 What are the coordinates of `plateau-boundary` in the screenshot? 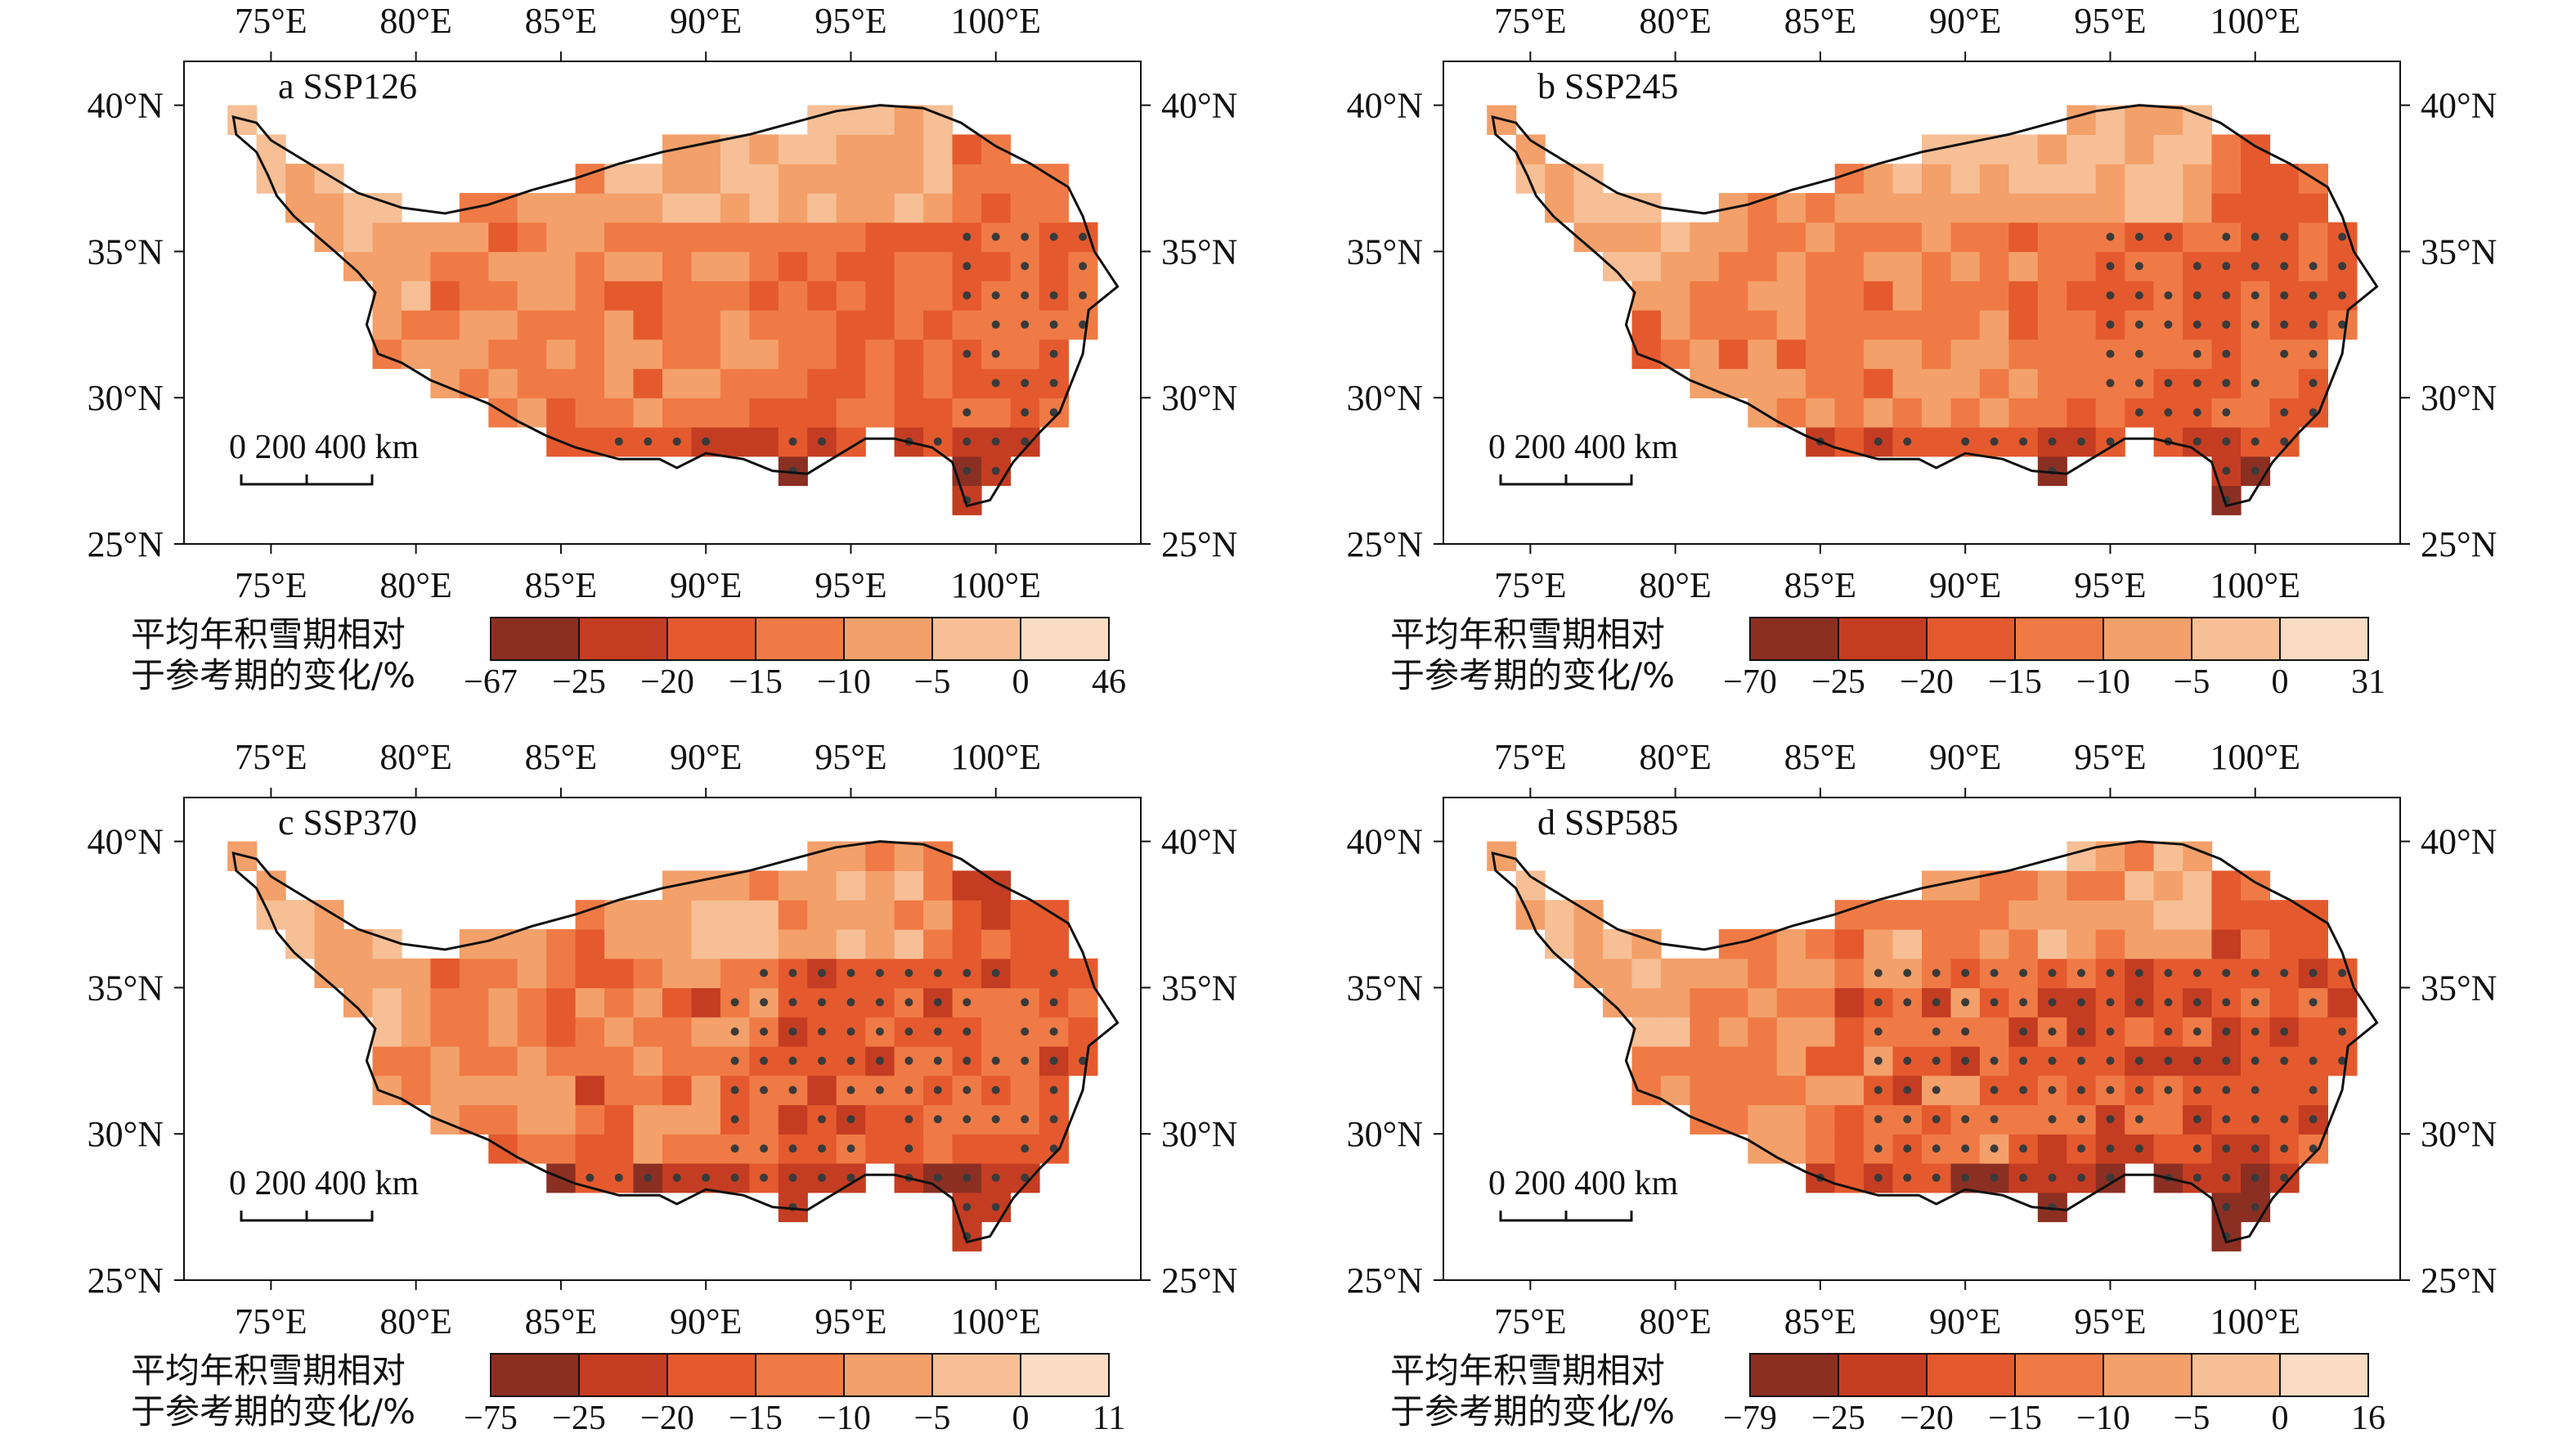 It's located at (675, 306).